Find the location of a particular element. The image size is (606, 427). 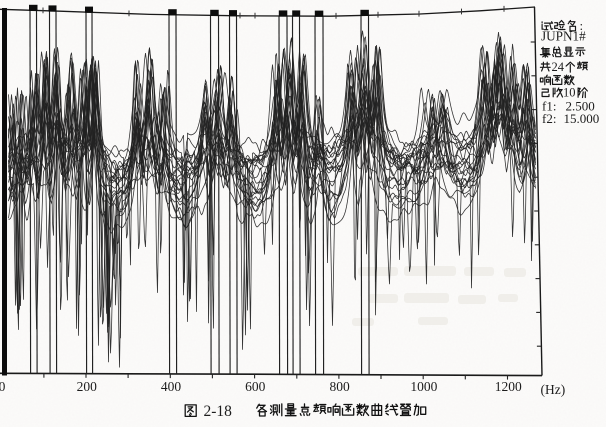

svg-text: 10 is located at coordinates (569, 93).